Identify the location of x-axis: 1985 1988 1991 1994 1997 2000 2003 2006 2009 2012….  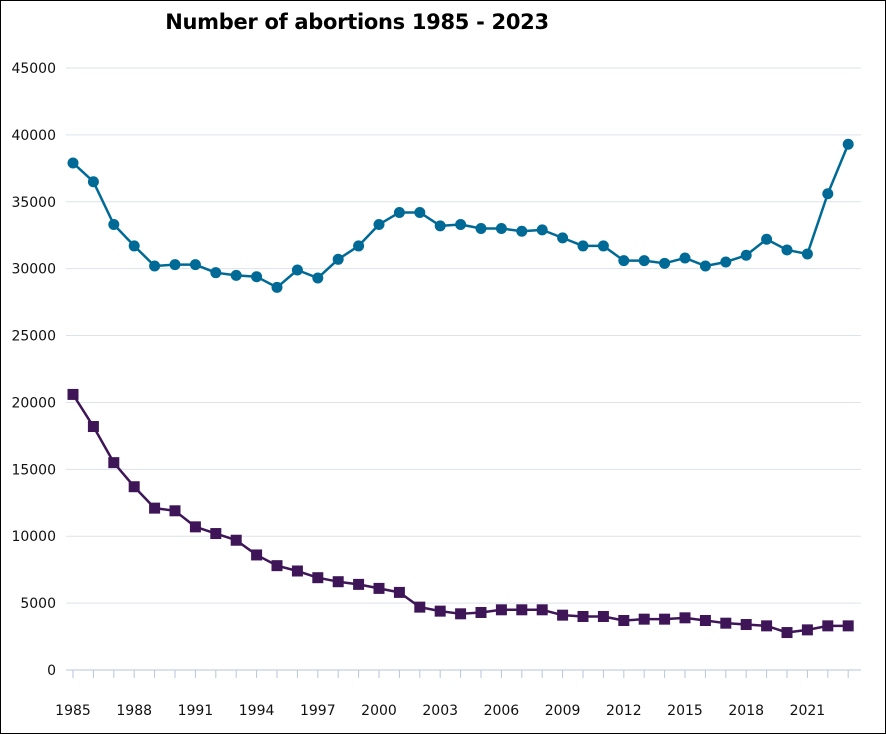
(458, 694).